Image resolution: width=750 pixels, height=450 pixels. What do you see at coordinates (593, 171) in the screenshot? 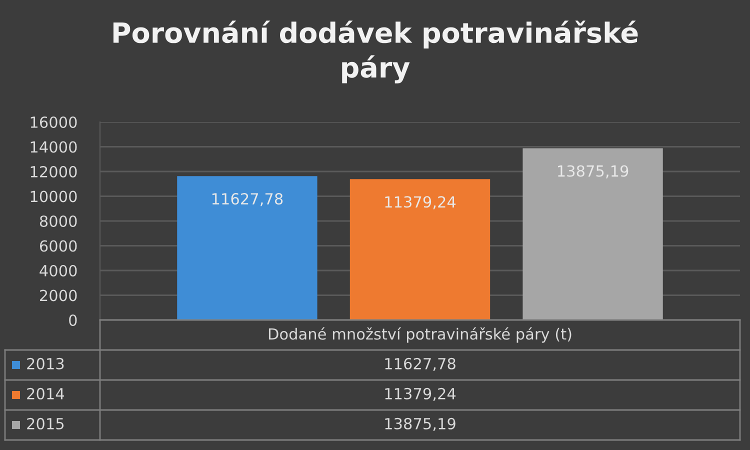
I see `data-label: 13875,19` at bounding box center [593, 171].